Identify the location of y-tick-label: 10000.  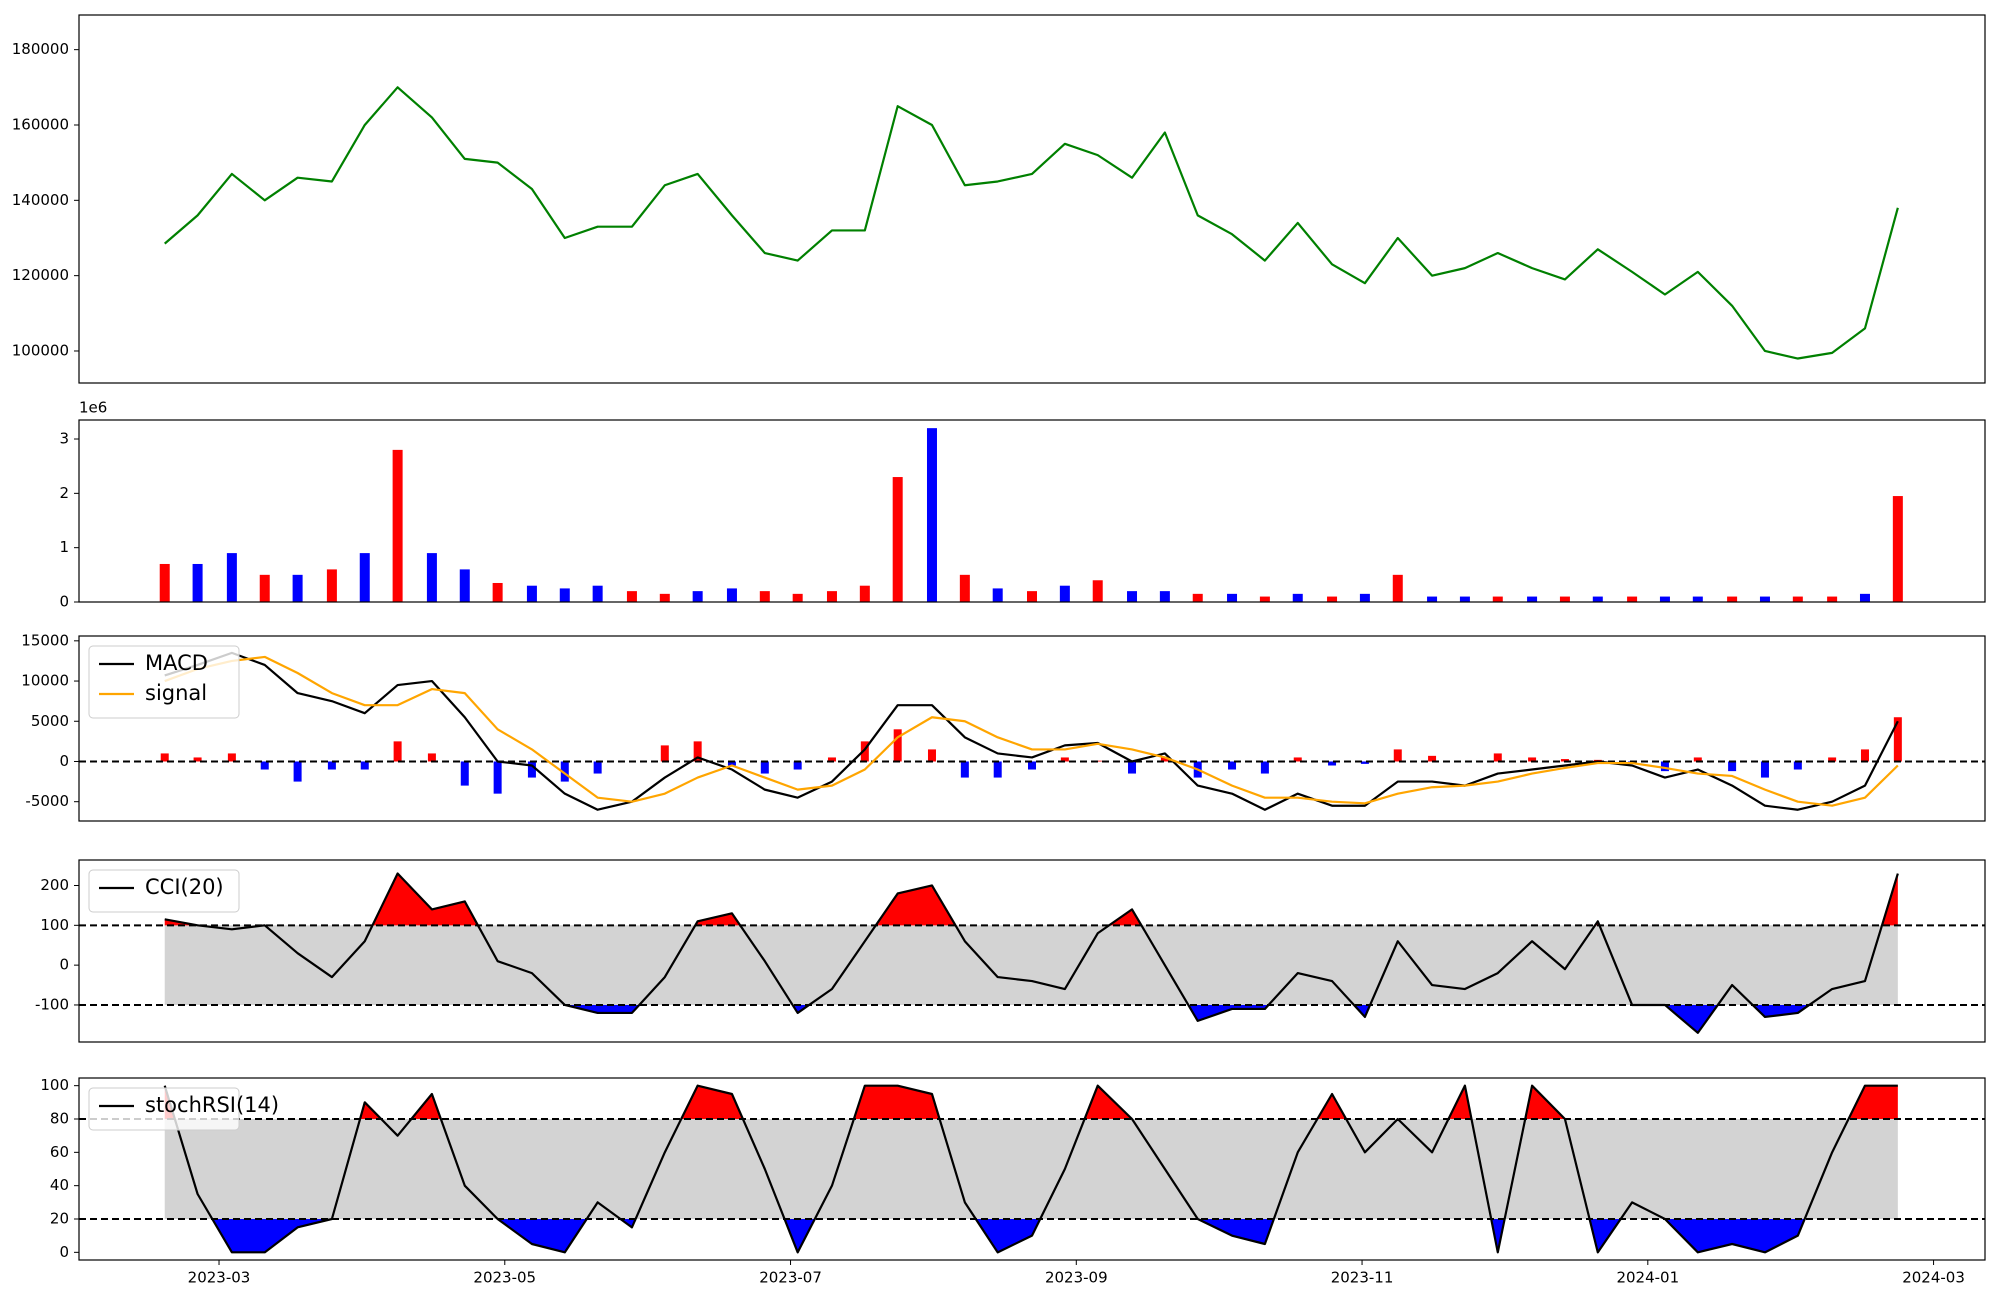
(45, 681).